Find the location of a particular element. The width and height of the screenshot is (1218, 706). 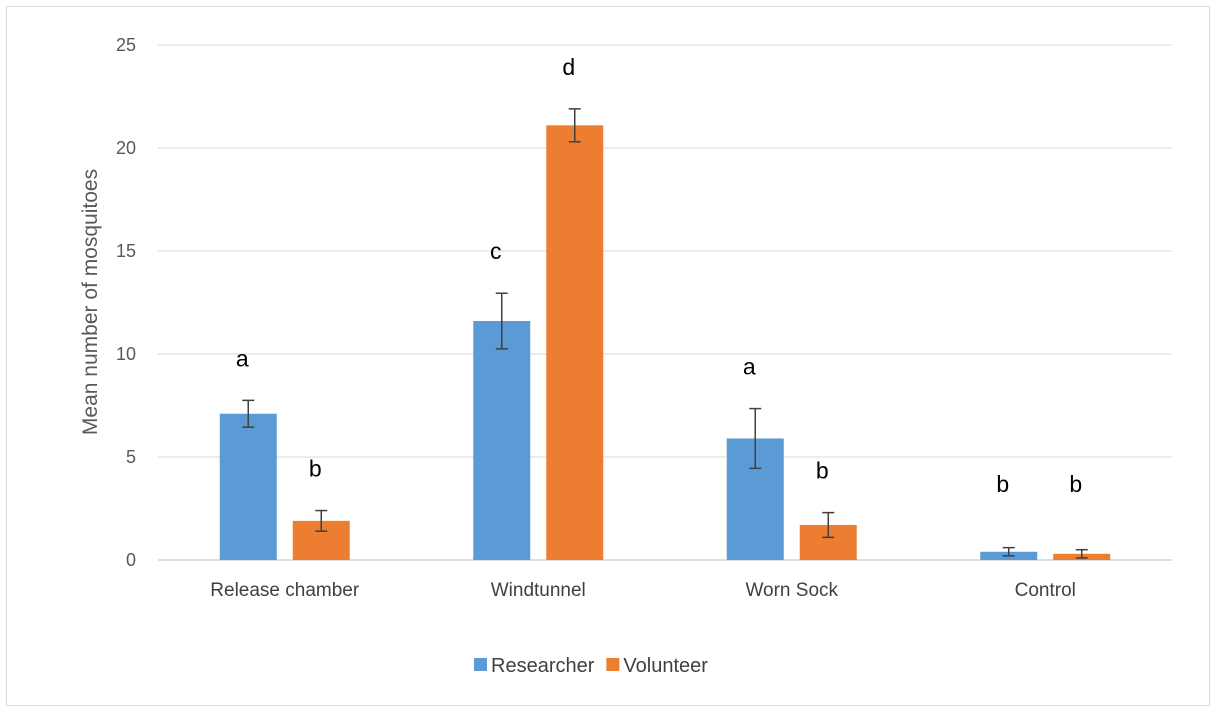

category-label: Worn Sock is located at coordinates (791, 590).